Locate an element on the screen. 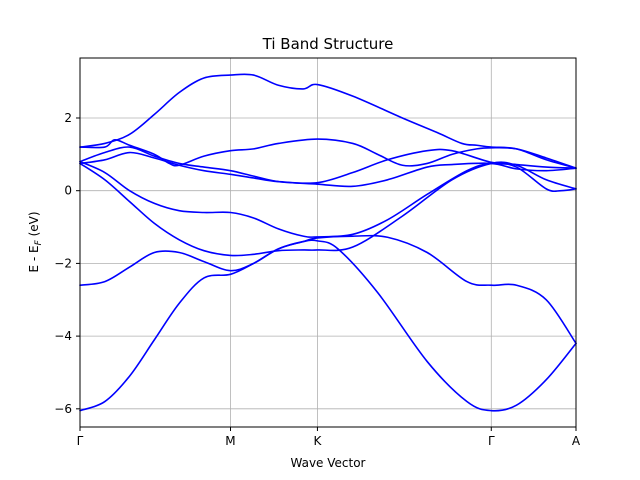  y-axis-label-sub: F is located at coordinates (39, 242).